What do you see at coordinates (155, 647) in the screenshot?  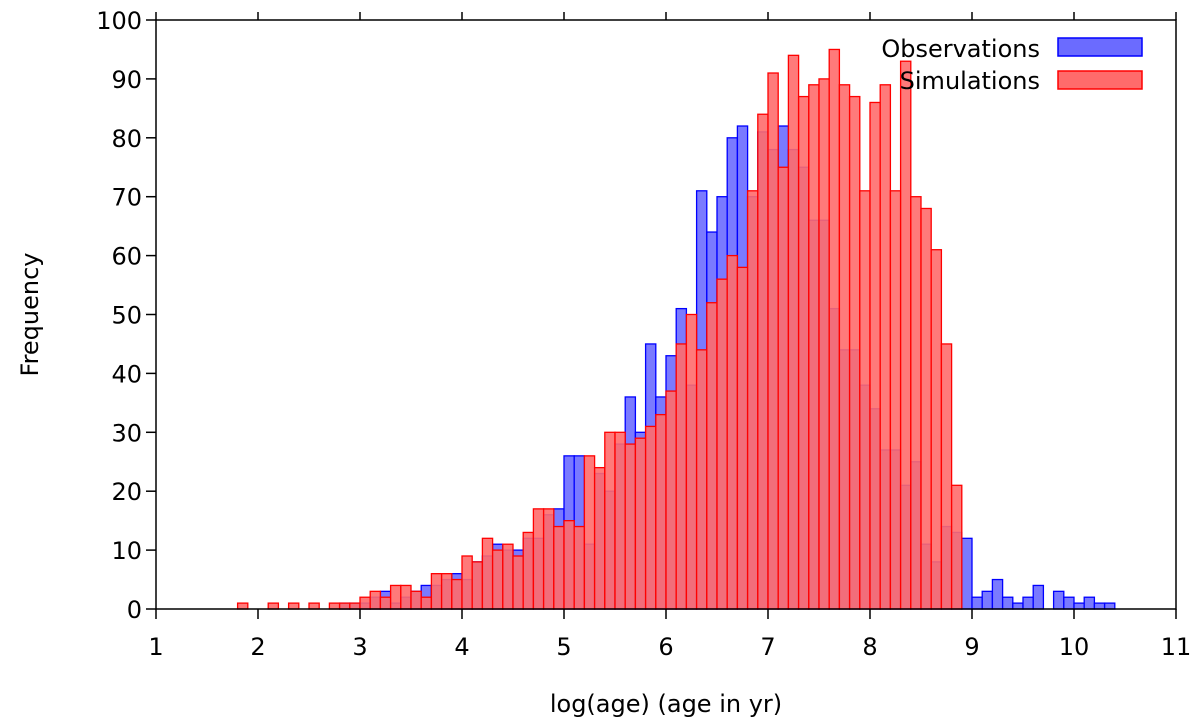 I see `x-tick-label: 1` at bounding box center [155, 647].